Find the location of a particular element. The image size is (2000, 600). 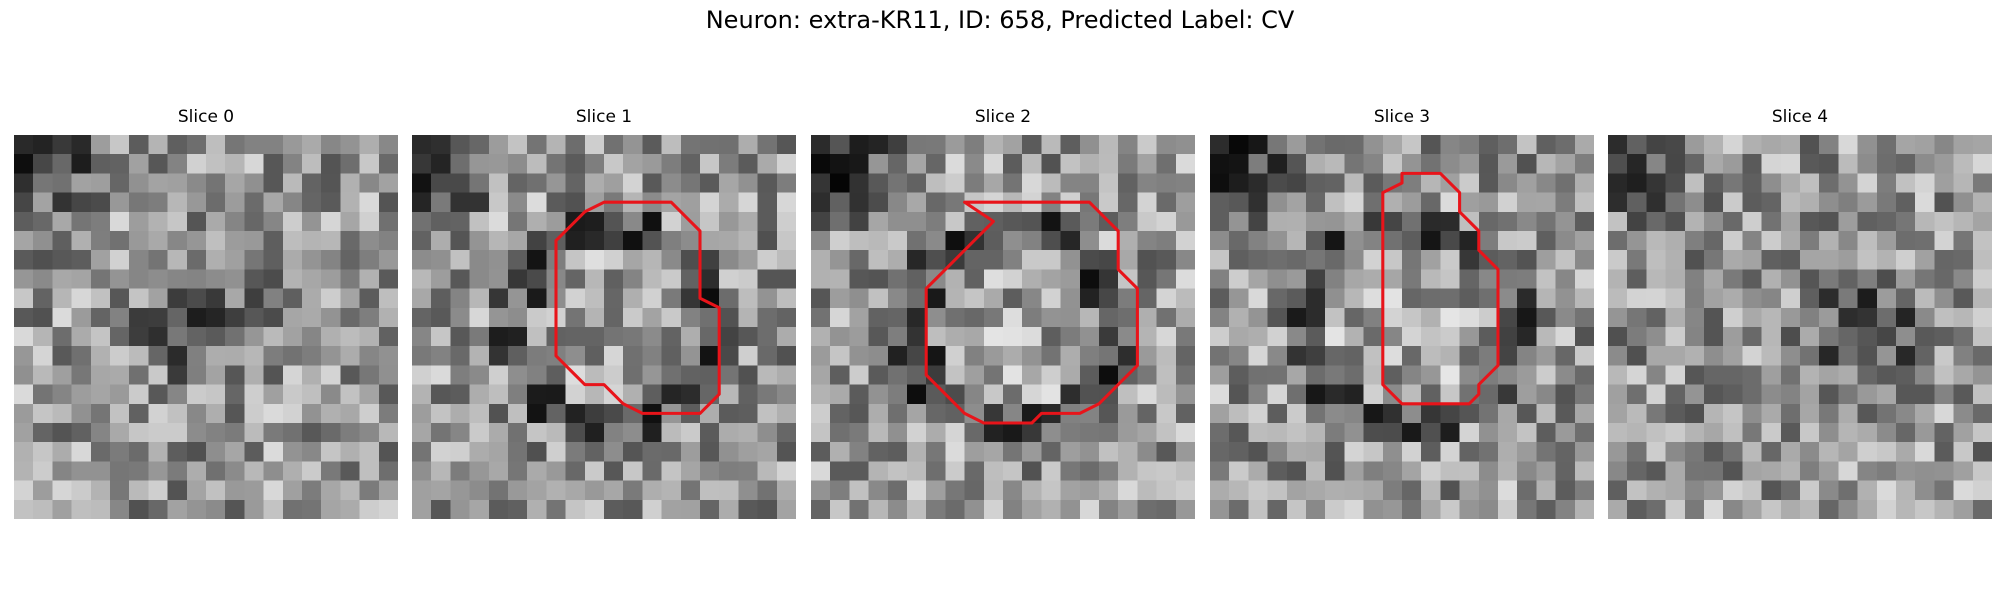

slice-title: Slice 0 is located at coordinates (206, 117).